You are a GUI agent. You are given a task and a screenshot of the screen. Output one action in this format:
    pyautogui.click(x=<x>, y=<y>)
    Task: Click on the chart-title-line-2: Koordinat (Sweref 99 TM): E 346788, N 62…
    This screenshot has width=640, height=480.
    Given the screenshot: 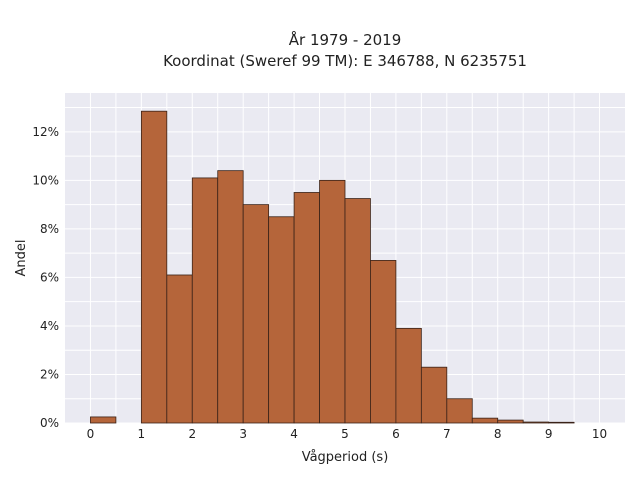 What is the action you would take?
    pyautogui.click(x=345, y=61)
    